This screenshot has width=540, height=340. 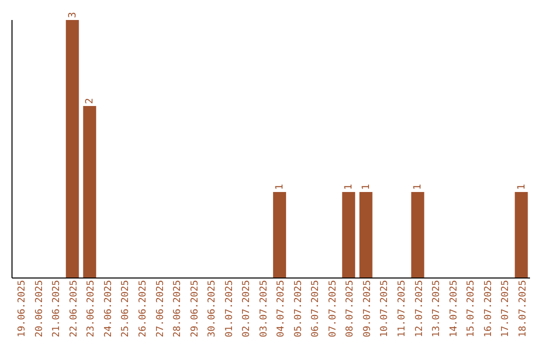 What do you see at coordinates (91, 309) in the screenshot?
I see `x-tick-label: 23.06.2025` at bounding box center [91, 309].